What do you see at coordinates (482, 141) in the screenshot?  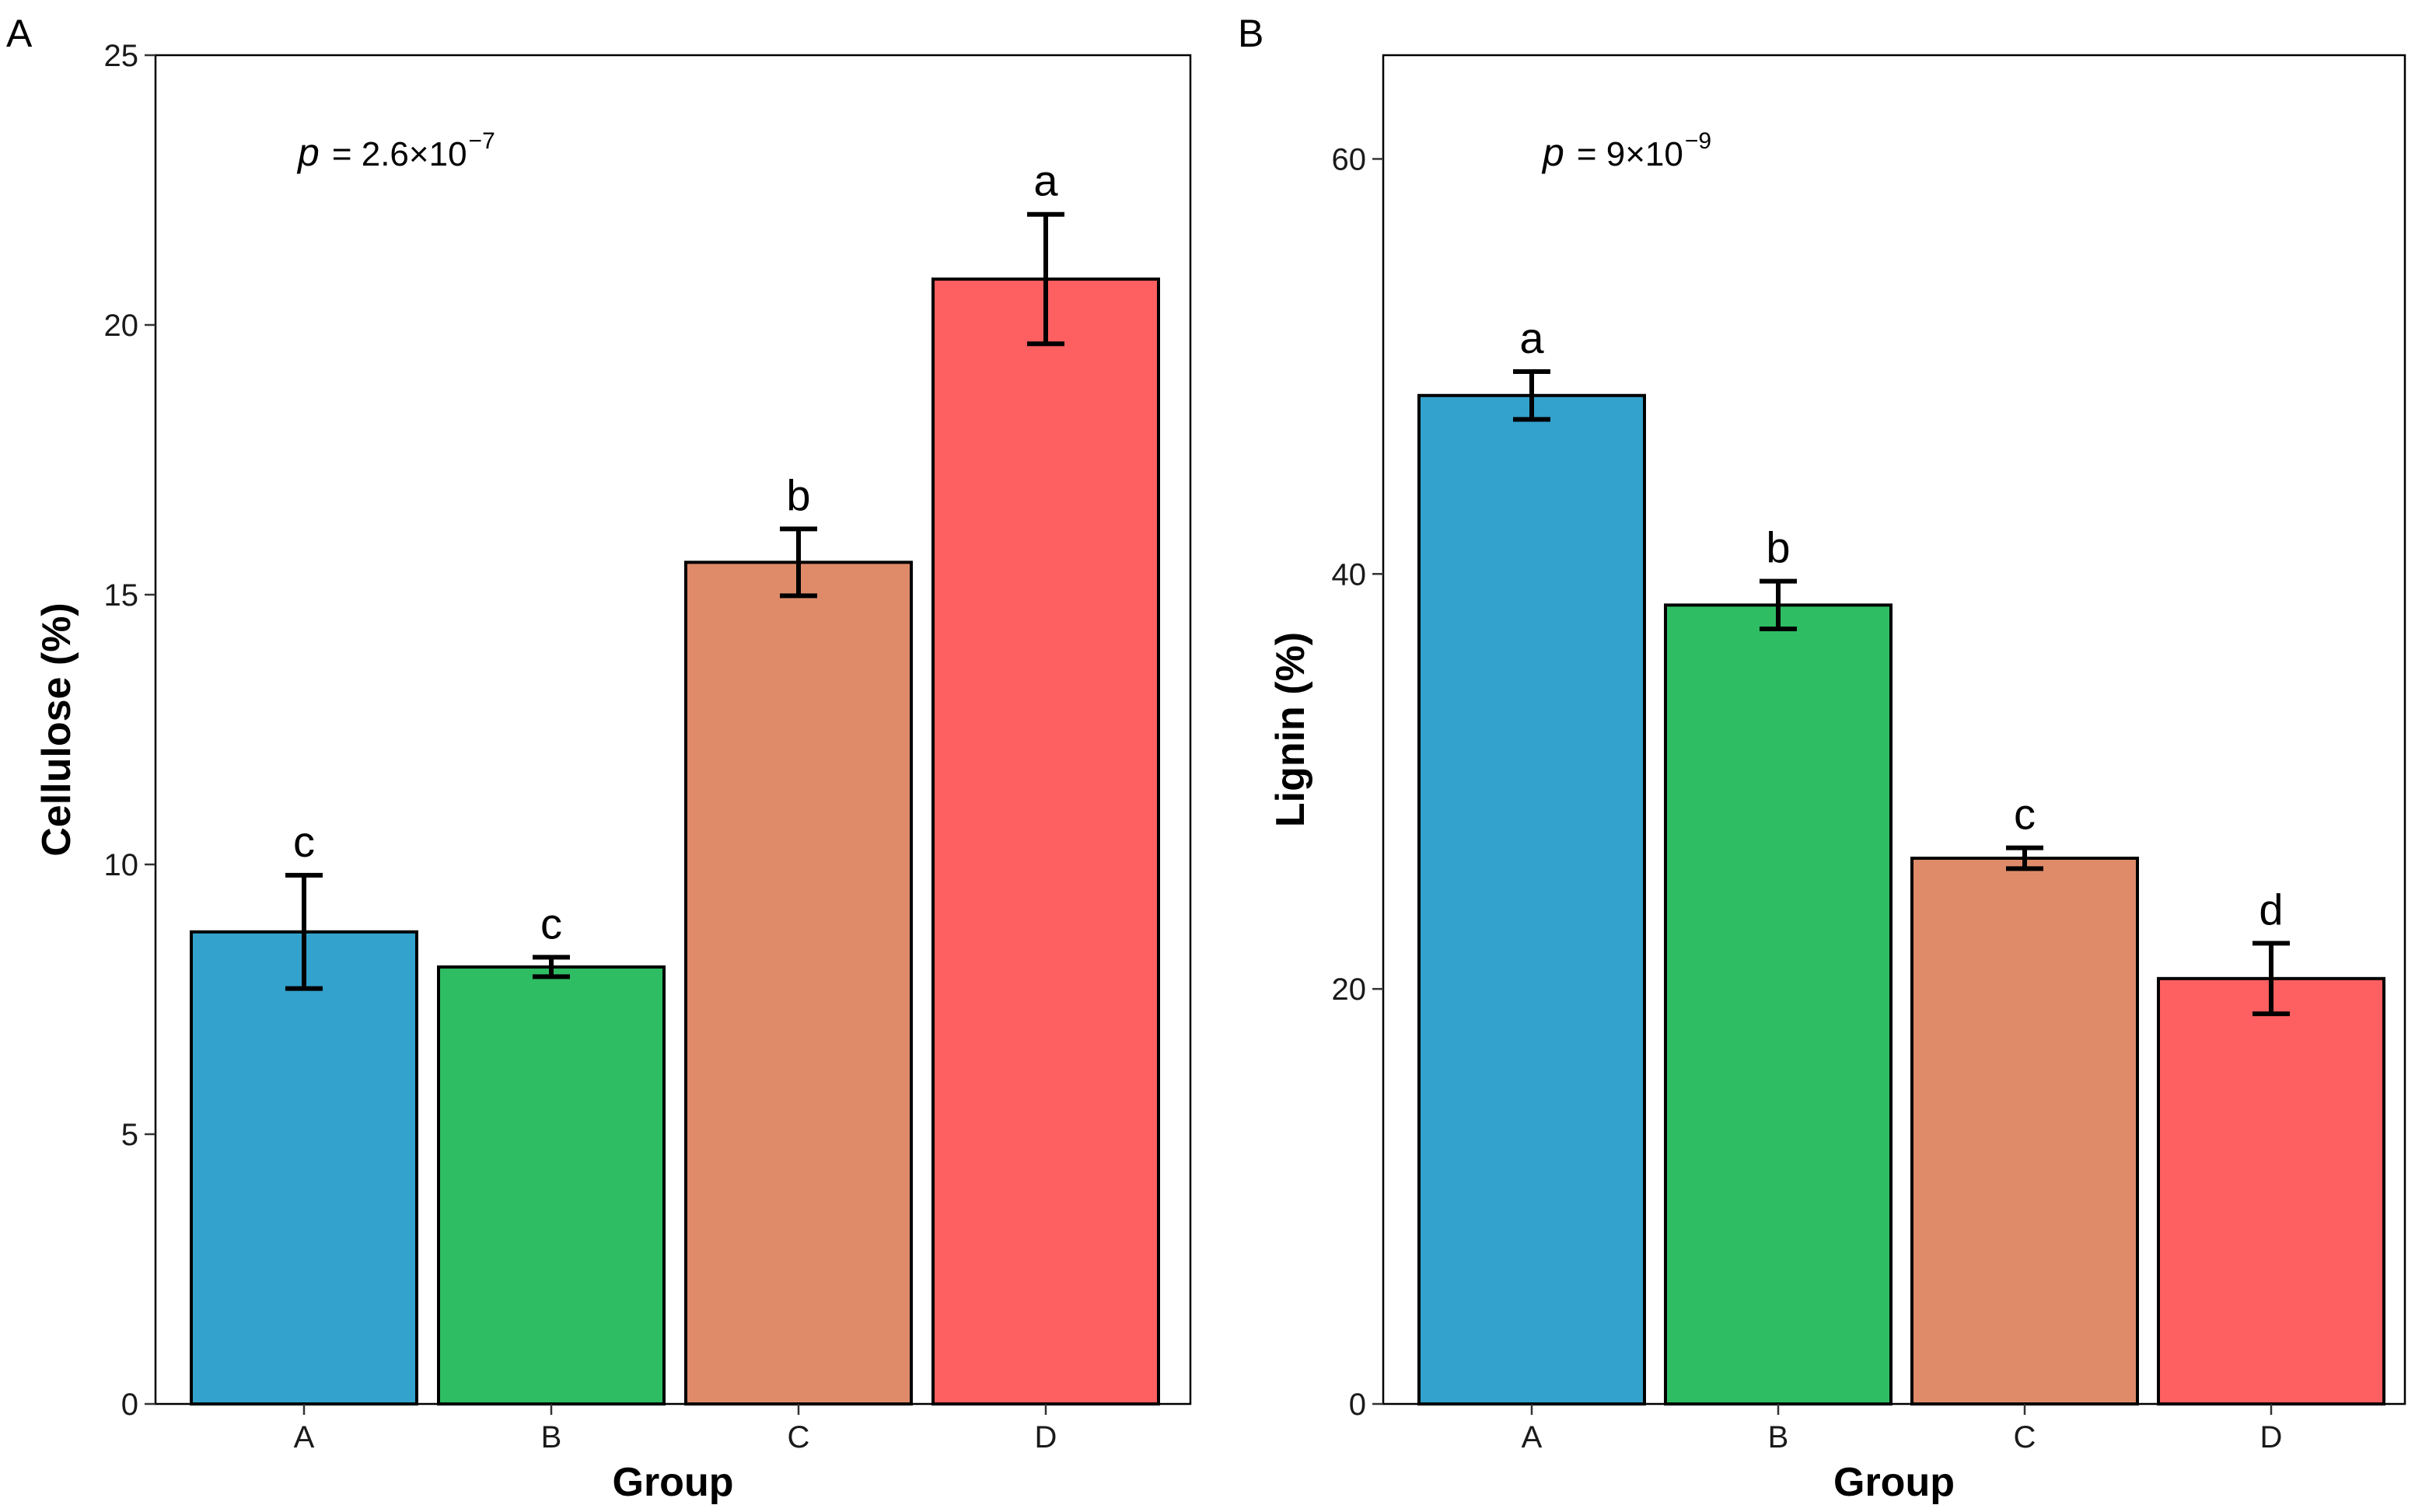 I see `p-value-exponent: −7` at bounding box center [482, 141].